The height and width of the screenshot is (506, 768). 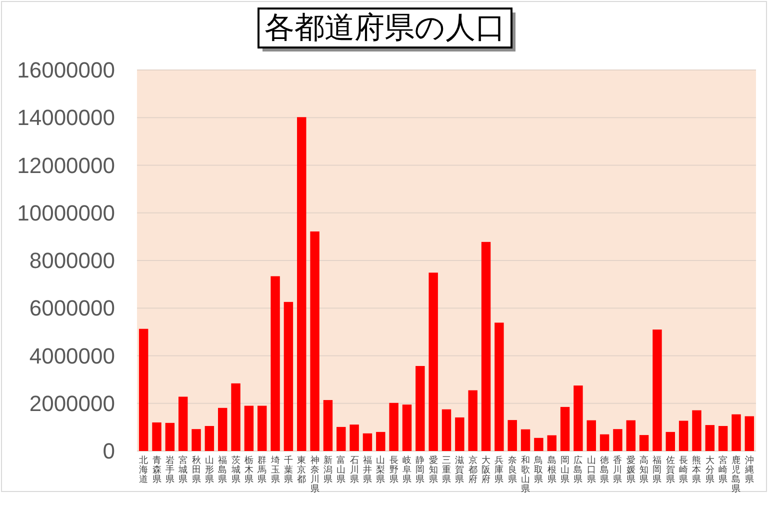 I want to click on y-tick-label: 8000000, so click(x=72, y=260).